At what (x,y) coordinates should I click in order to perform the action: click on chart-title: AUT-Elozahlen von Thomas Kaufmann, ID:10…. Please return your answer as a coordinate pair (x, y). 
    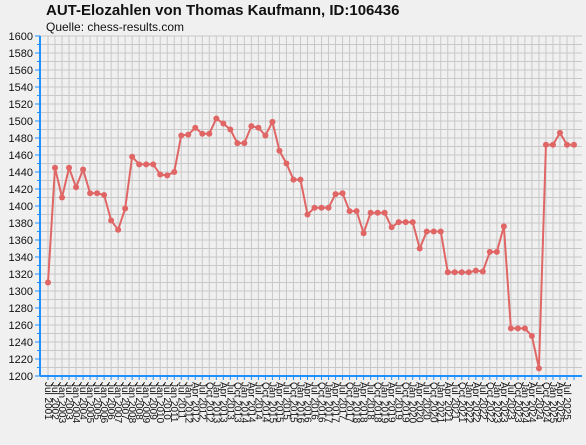
    Looking at the image, I should click on (223, 10).